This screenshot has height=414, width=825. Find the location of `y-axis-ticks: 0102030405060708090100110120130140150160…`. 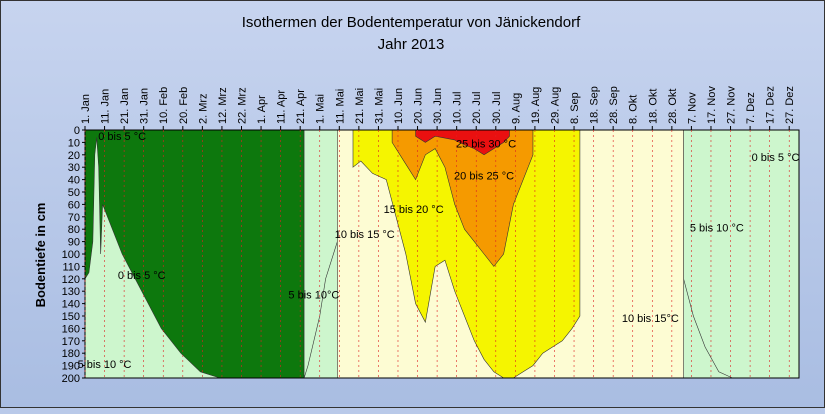

y-axis-ticks: 0102030405060708090100110120130140150160… is located at coordinates (73, 255).